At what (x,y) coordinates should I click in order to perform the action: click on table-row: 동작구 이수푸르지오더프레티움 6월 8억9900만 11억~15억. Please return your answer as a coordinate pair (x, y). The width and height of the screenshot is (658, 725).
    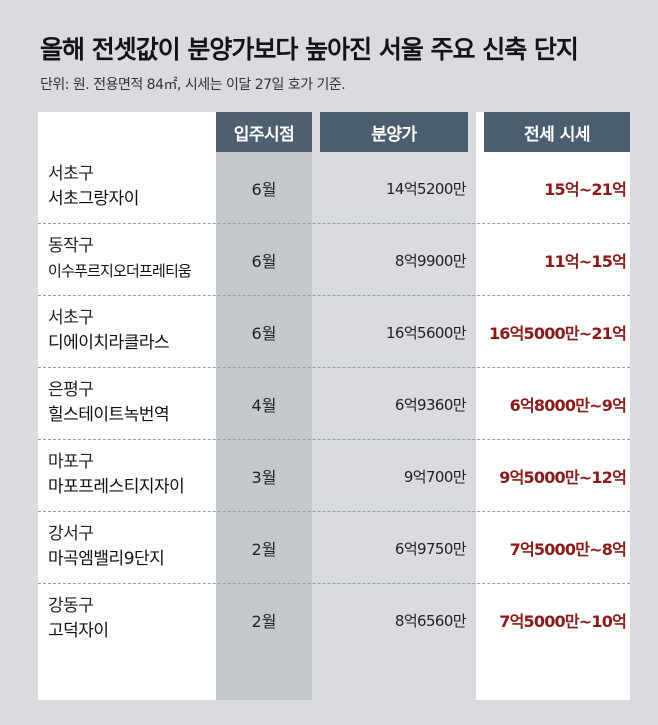
    Looking at the image, I should click on (334, 260).